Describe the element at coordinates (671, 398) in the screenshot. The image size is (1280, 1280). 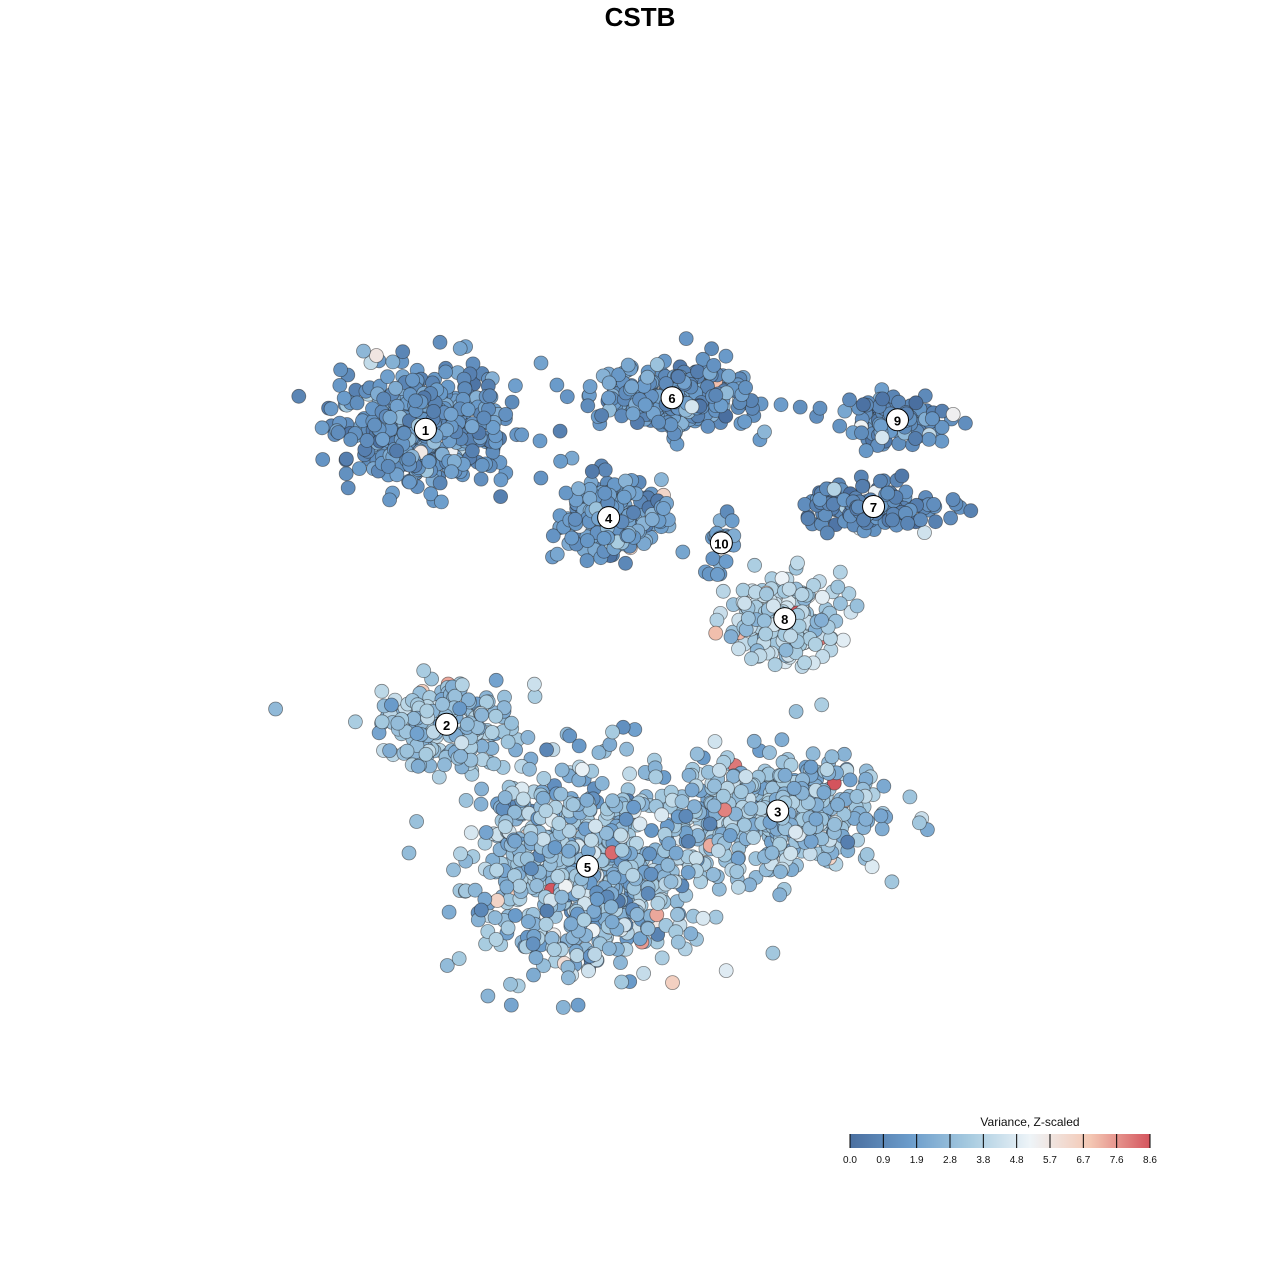
I see `svg-text: 6` at that location.